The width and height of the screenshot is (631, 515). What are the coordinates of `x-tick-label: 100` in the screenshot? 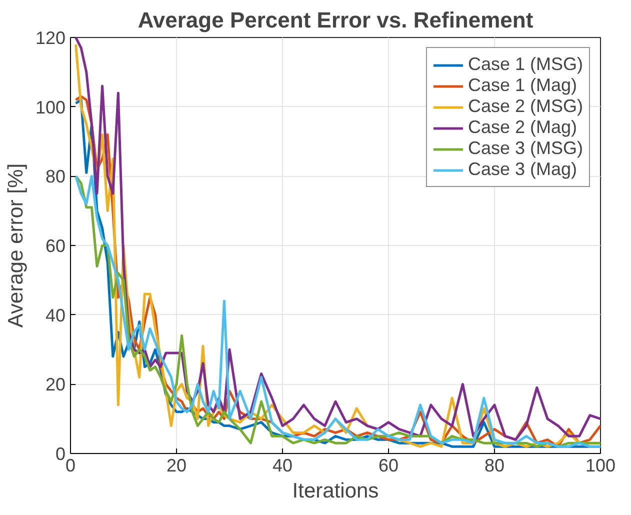 It's located at (600, 466).